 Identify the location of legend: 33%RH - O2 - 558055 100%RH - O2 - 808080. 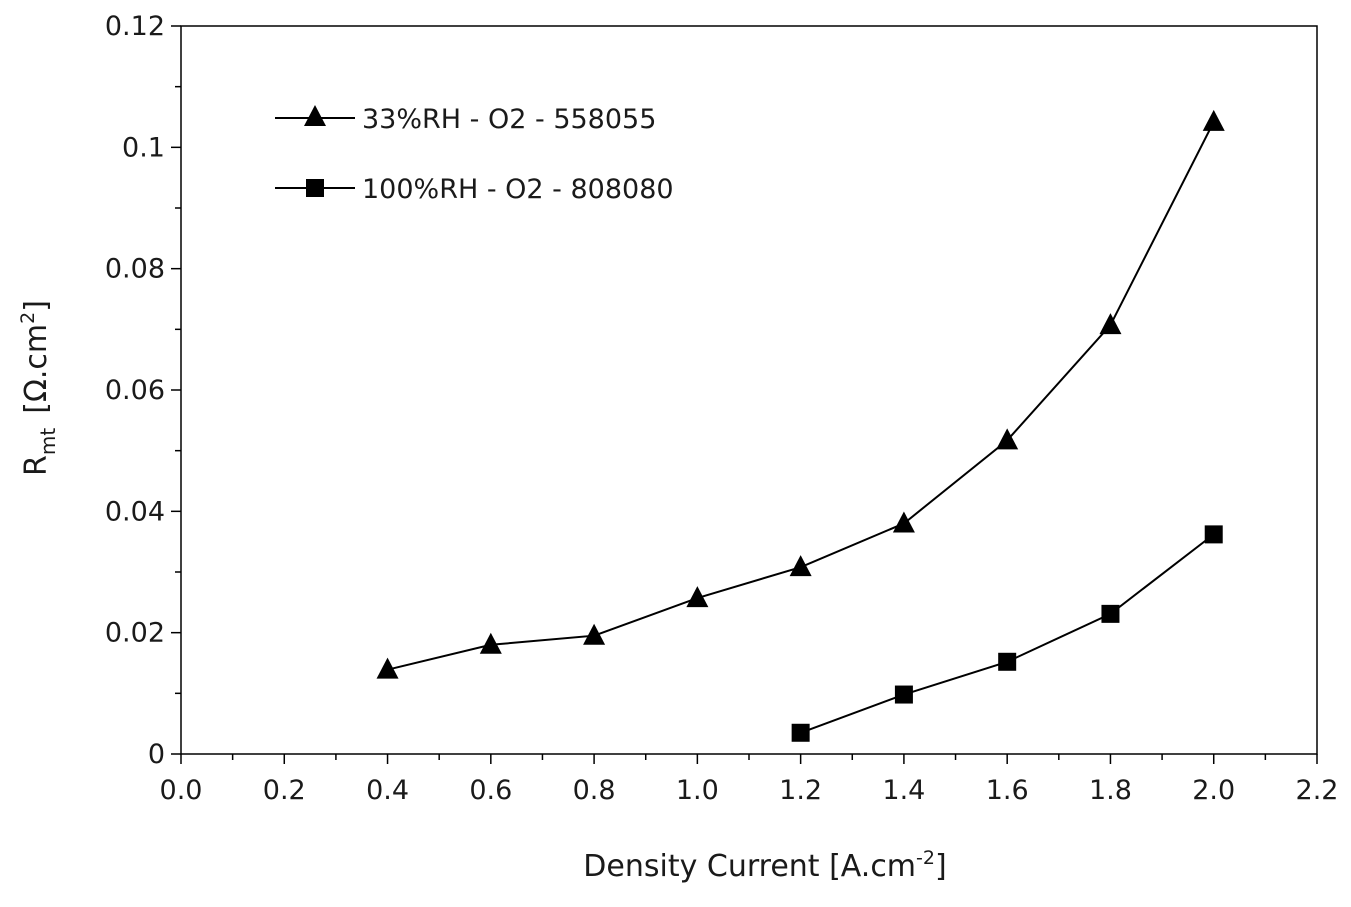
(474, 154).